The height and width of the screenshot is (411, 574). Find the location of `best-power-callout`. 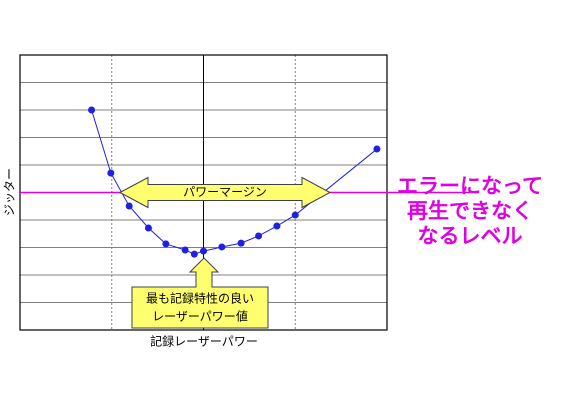

best-power-callout is located at coordinates (200, 293).